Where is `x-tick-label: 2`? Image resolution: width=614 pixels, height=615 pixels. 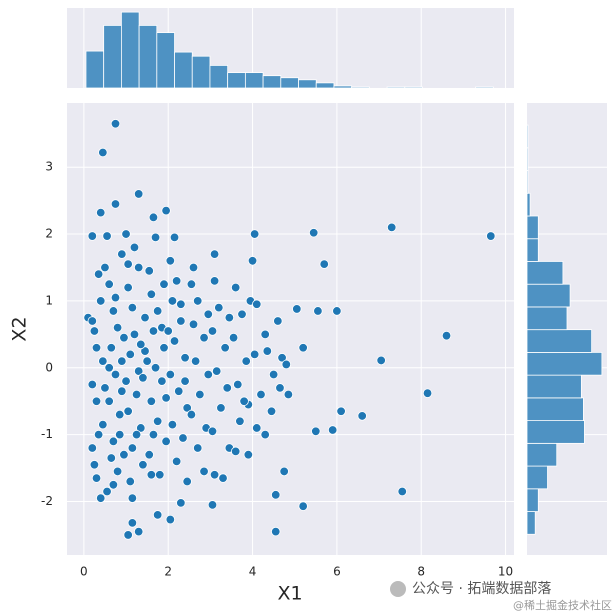
x-tick-label: 2 is located at coordinates (168, 572).